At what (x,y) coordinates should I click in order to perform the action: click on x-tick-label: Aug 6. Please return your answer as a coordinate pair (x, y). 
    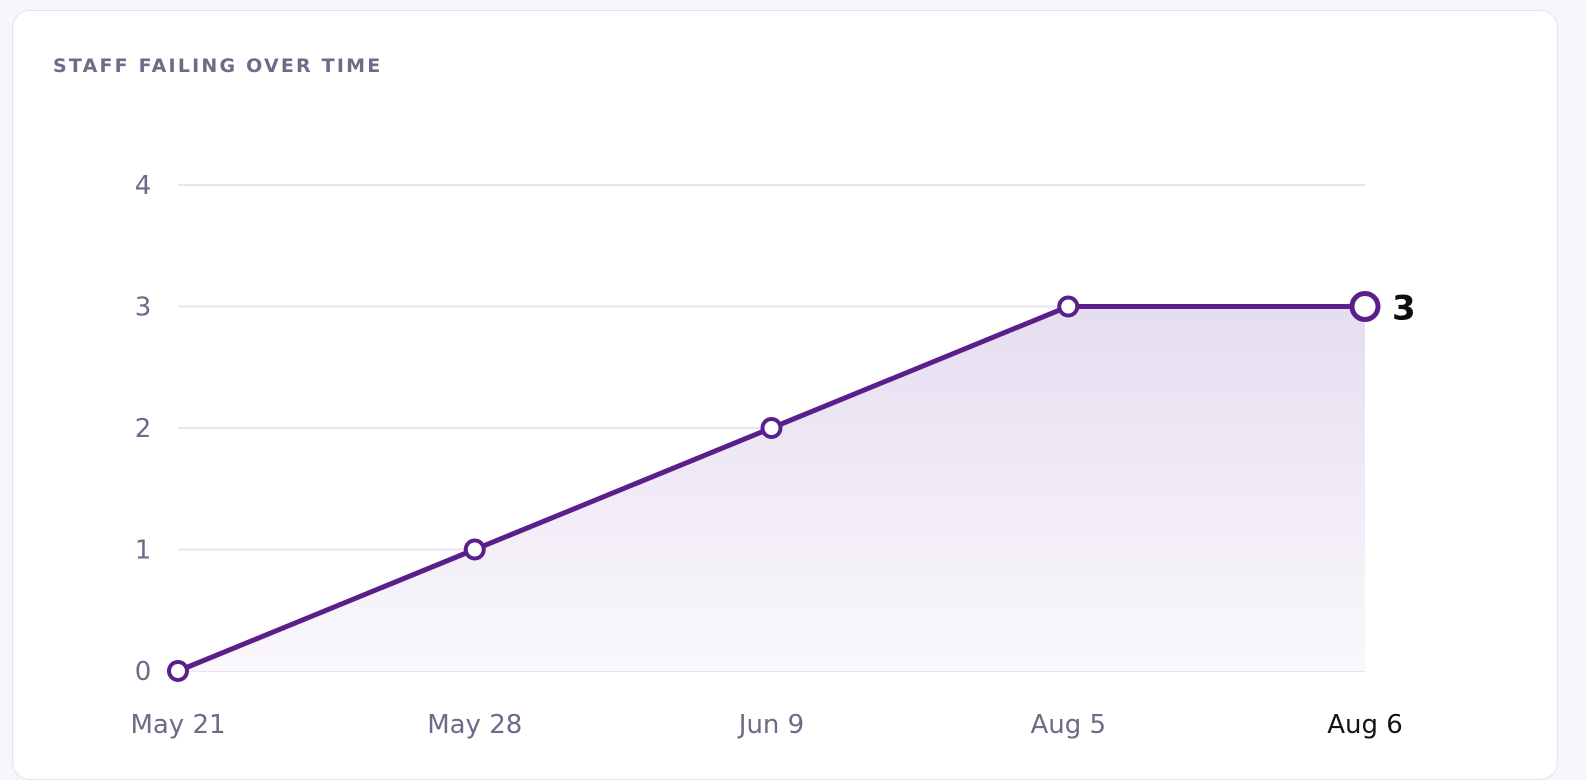
    Looking at the image, I should click on (1365, 725).